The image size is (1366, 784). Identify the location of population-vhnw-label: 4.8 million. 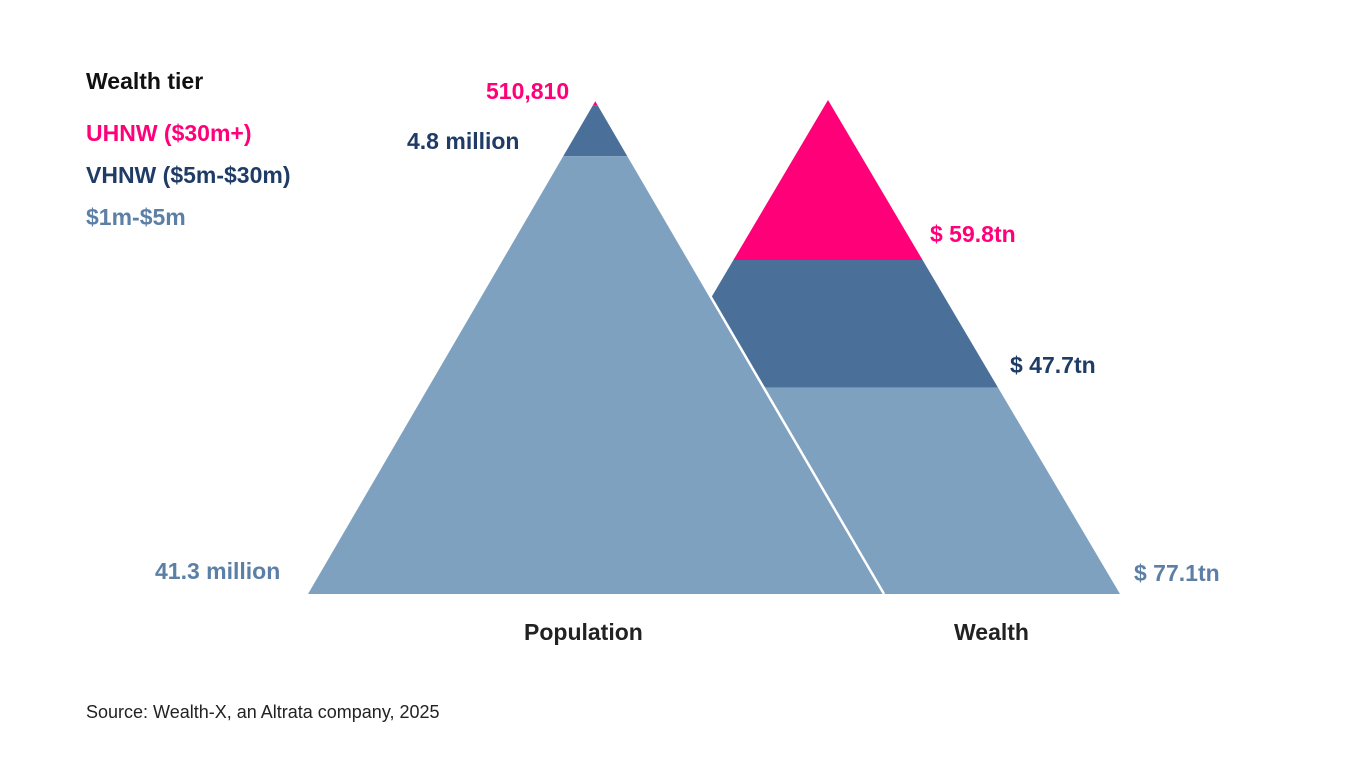
(463, 141).